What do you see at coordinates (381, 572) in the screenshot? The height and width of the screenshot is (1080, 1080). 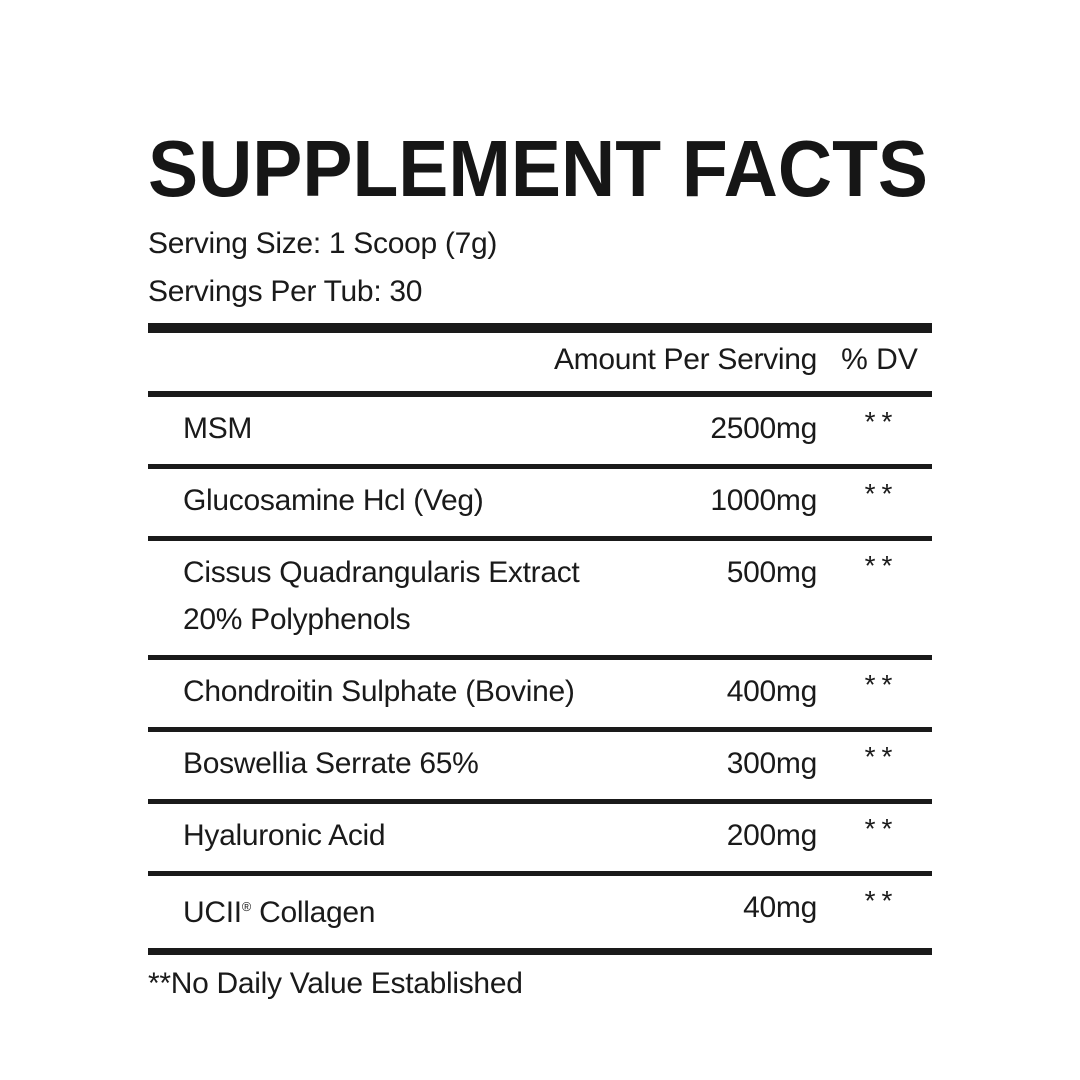 I see `ingredient-name-line1: Cissus Quadrangularis Extract` at bounding box center [381, 572].